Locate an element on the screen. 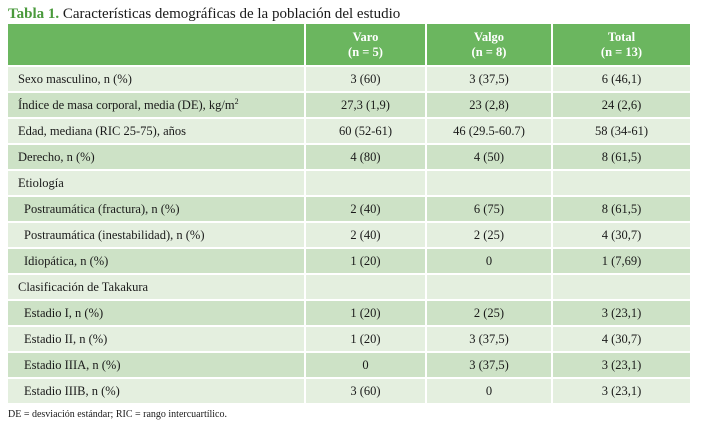 Image resolution: width=703 pixels, height=434 pixels. header-total-n: (n = 13) is located at coordinates (621, 51).